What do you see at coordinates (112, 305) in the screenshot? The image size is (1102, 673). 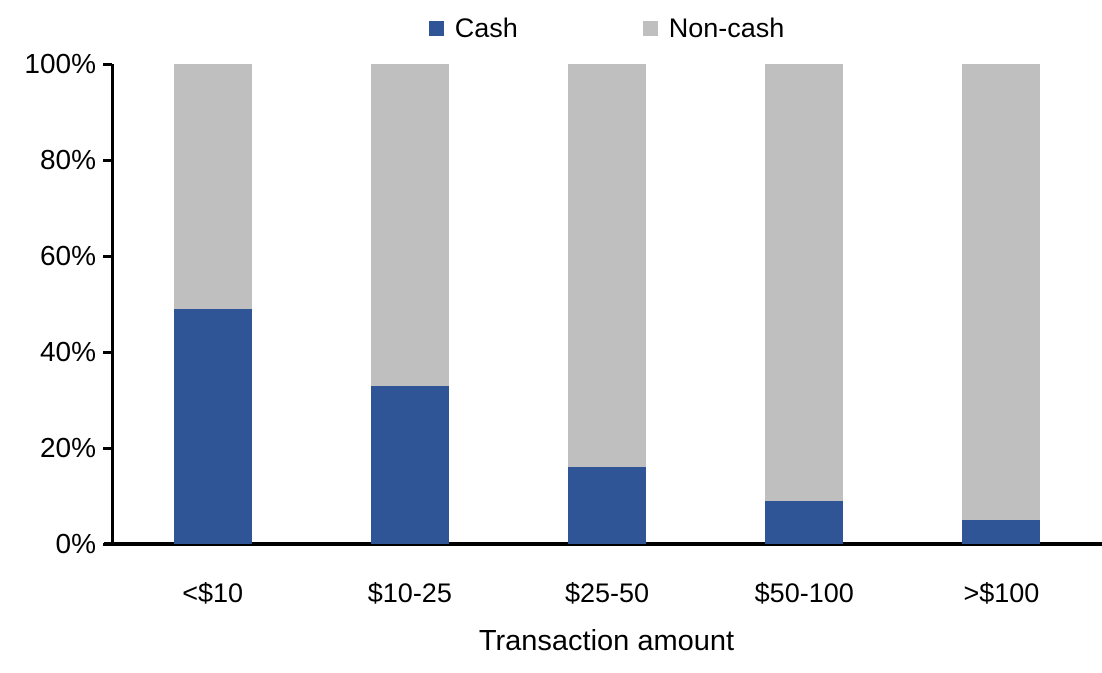 I see `y-axis-line` at bounding box center [112, 305].